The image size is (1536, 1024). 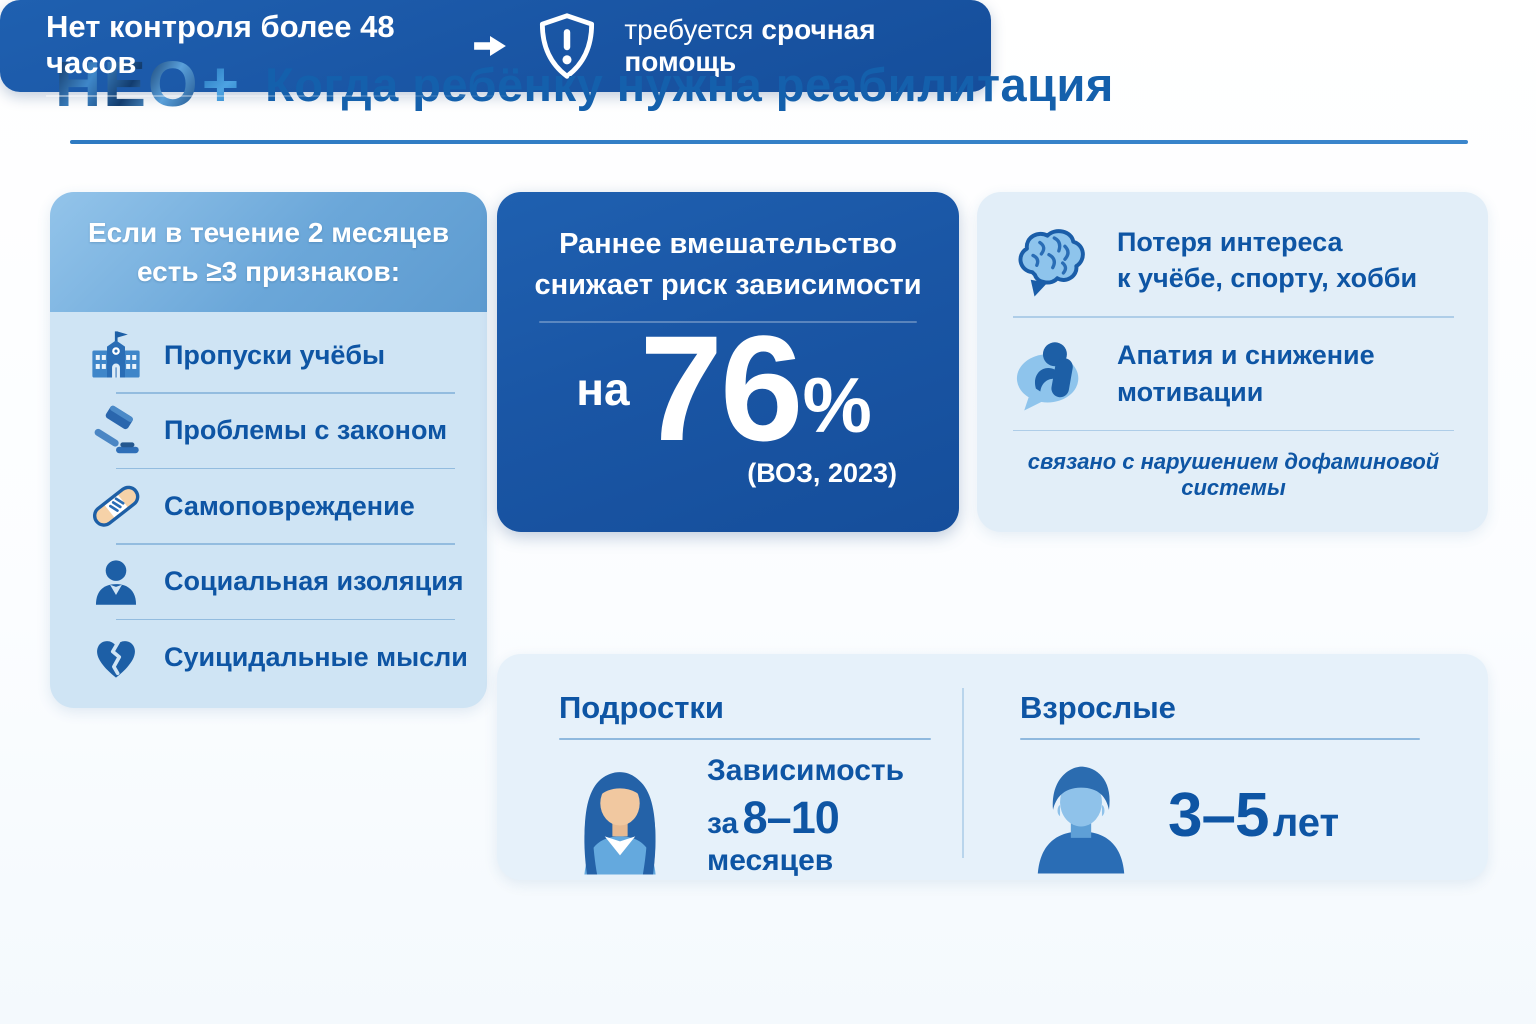 I want to click on shield-exclamation-icon, so click(x=567, y=46).